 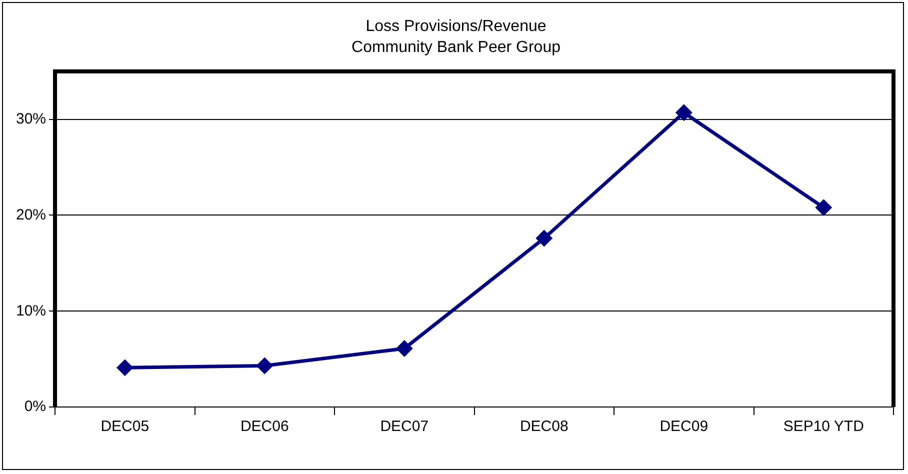 What do you see at coordinates (31, 215) in the screenshot?
I see `y-tick-label: 20%` at bounding box center [31, 215].